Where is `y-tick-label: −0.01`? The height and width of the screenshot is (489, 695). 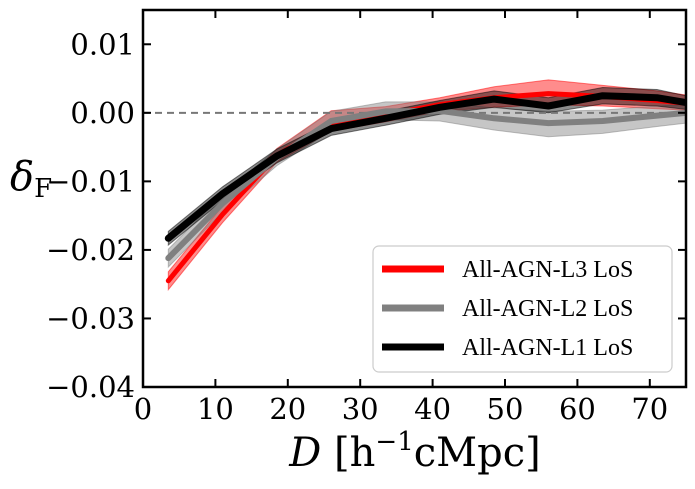 y-tick-label: −0.01 is located at coordinates (90, 181).